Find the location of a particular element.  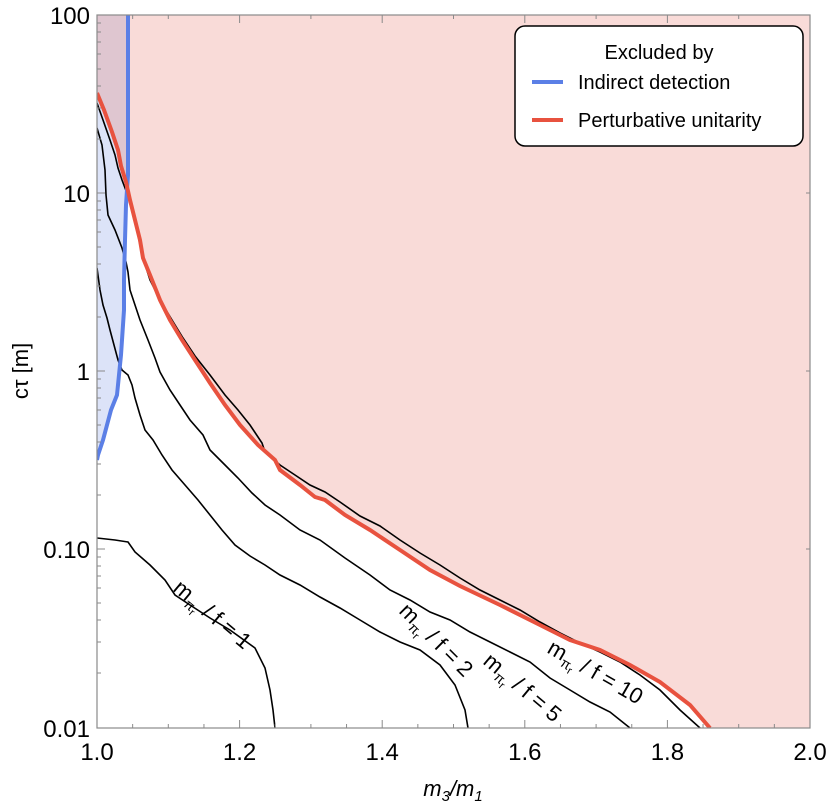

y-axis-title: cτ [m] is located at coordinates (20, 371).